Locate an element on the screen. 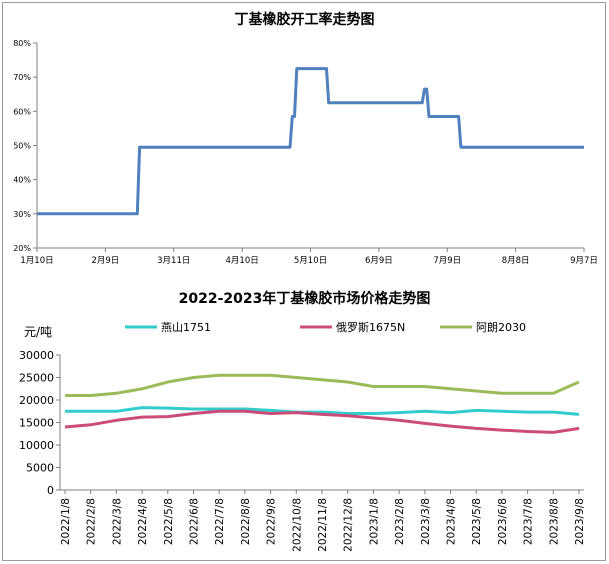  chart2-x-tick-label: 2023/3/8 is located at coordinates (426, 521).